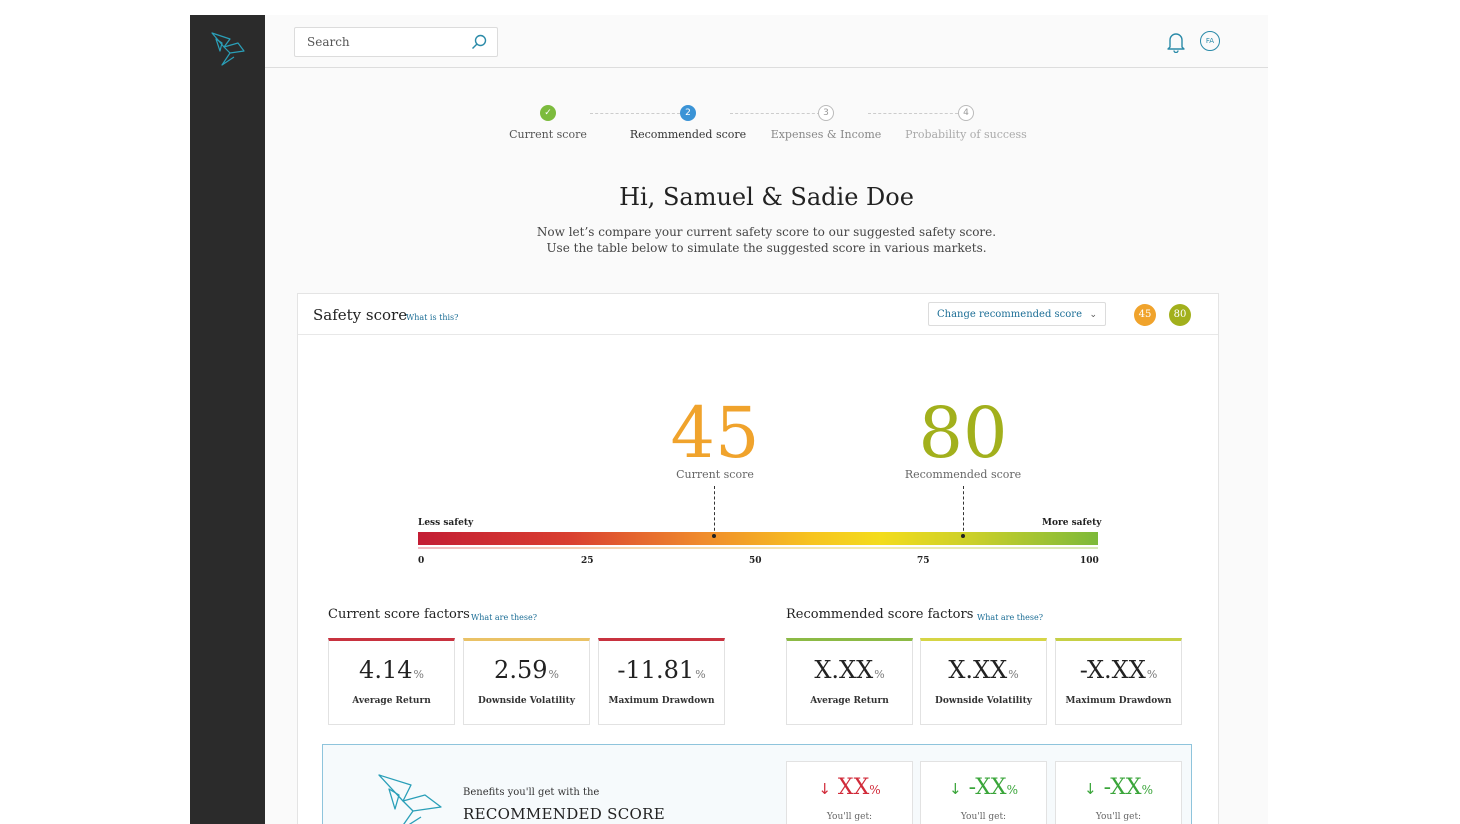 The image size is (1460, 824). I want to click on step-number: 2, so click(688, 113).